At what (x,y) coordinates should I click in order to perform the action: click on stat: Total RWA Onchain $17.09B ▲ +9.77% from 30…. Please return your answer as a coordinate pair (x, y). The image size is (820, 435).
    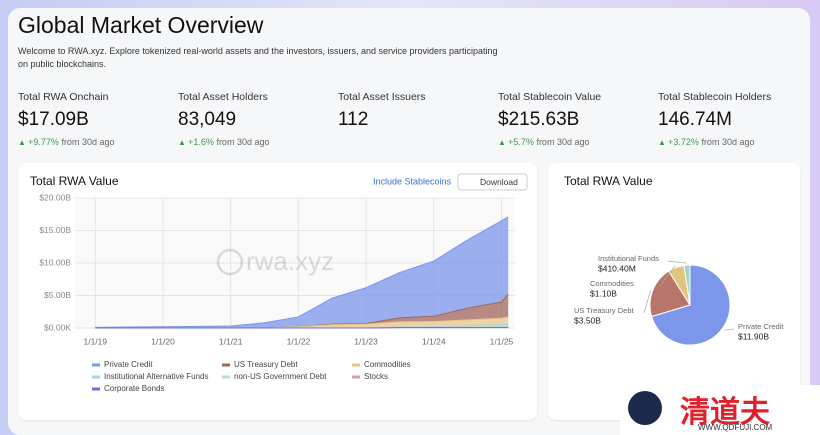
    Looking at the image, I should click on (66, 119).